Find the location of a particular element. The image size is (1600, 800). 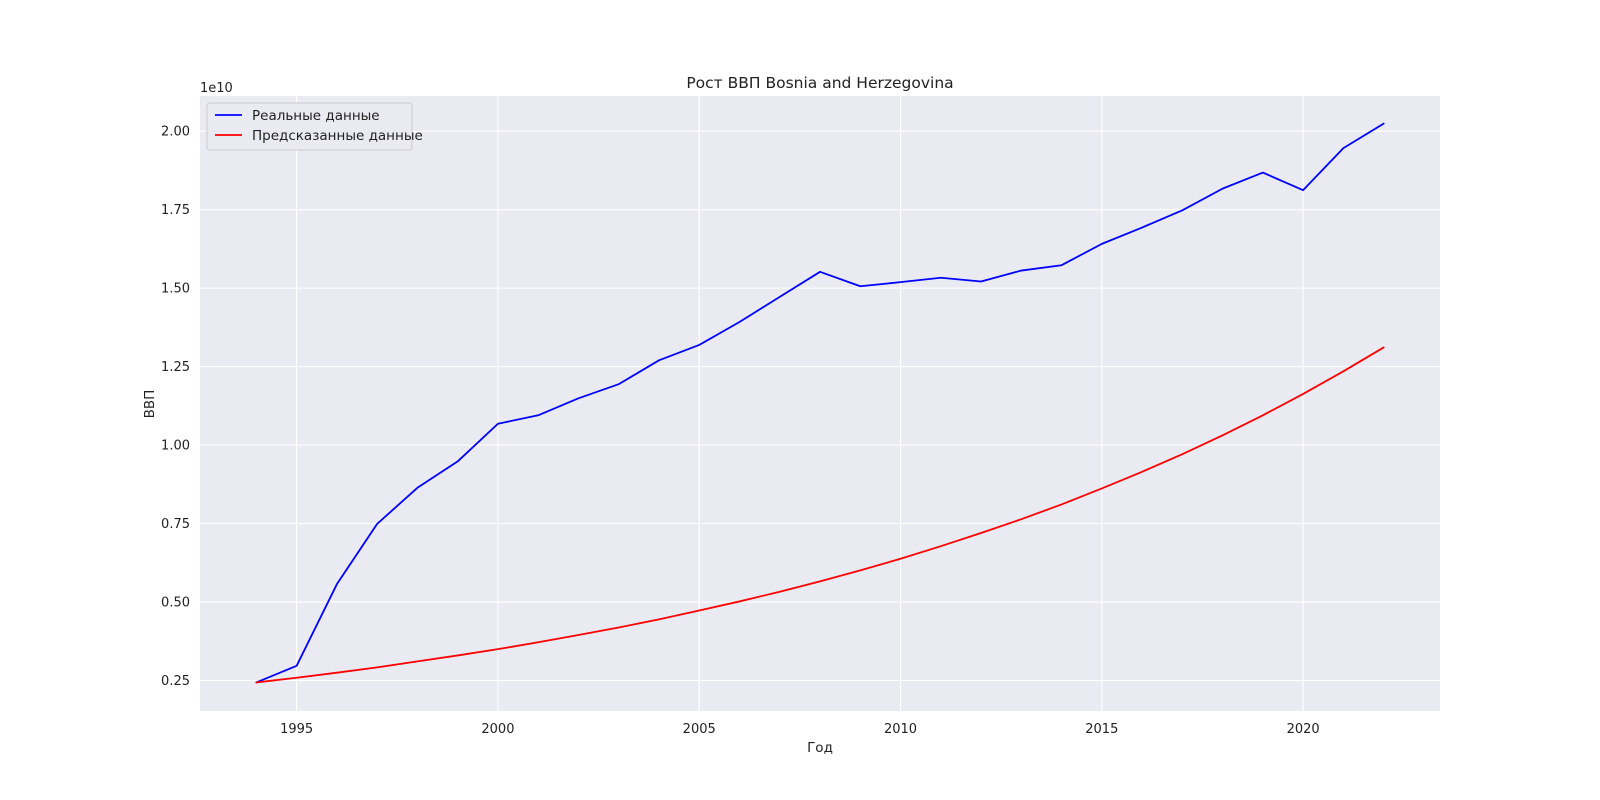

y-tick-label: 2.00 is located at coordinates (175, 132).